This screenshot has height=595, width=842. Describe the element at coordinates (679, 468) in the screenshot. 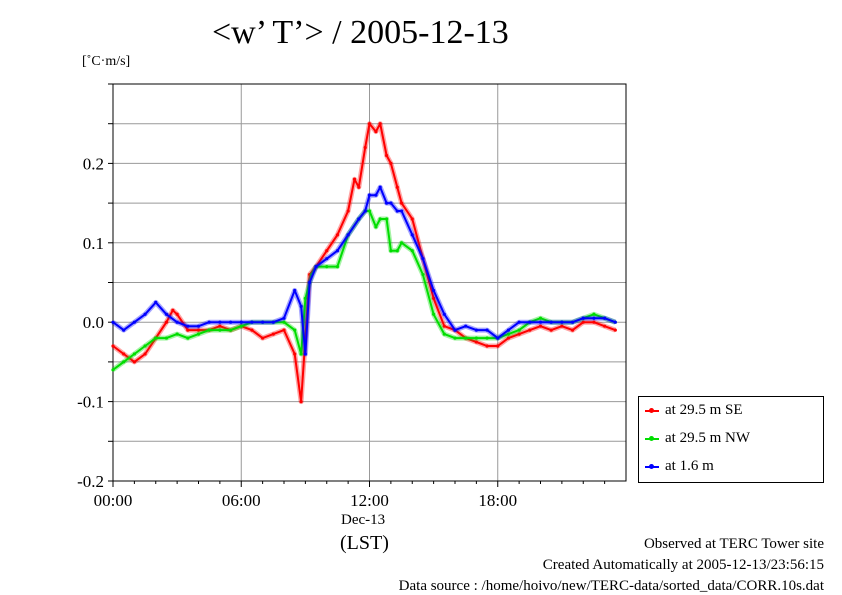

I see `legend-item-1m: at 1.6 m` at that location.